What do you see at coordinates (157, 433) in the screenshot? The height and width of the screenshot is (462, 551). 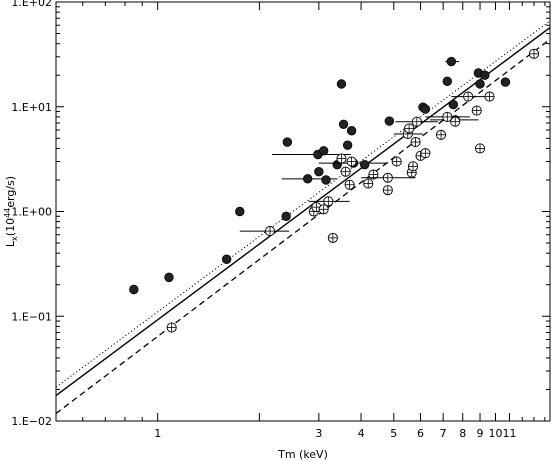 I see `x-tick-label: 1` at bounding box center [157, 433].